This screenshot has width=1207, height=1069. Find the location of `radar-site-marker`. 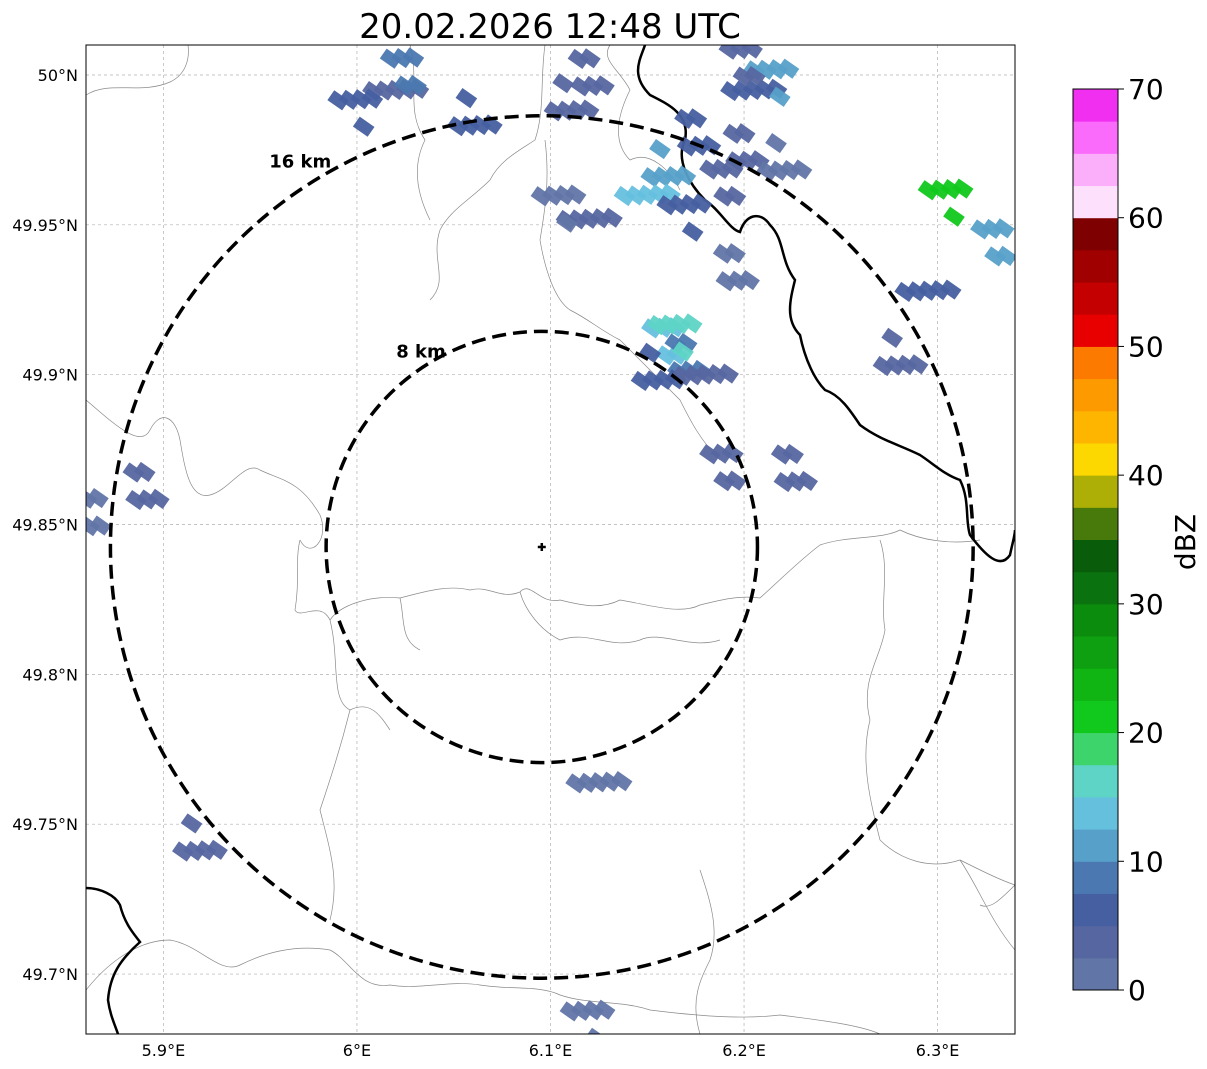

radar-site-marker is located at coordinates (541, 546).